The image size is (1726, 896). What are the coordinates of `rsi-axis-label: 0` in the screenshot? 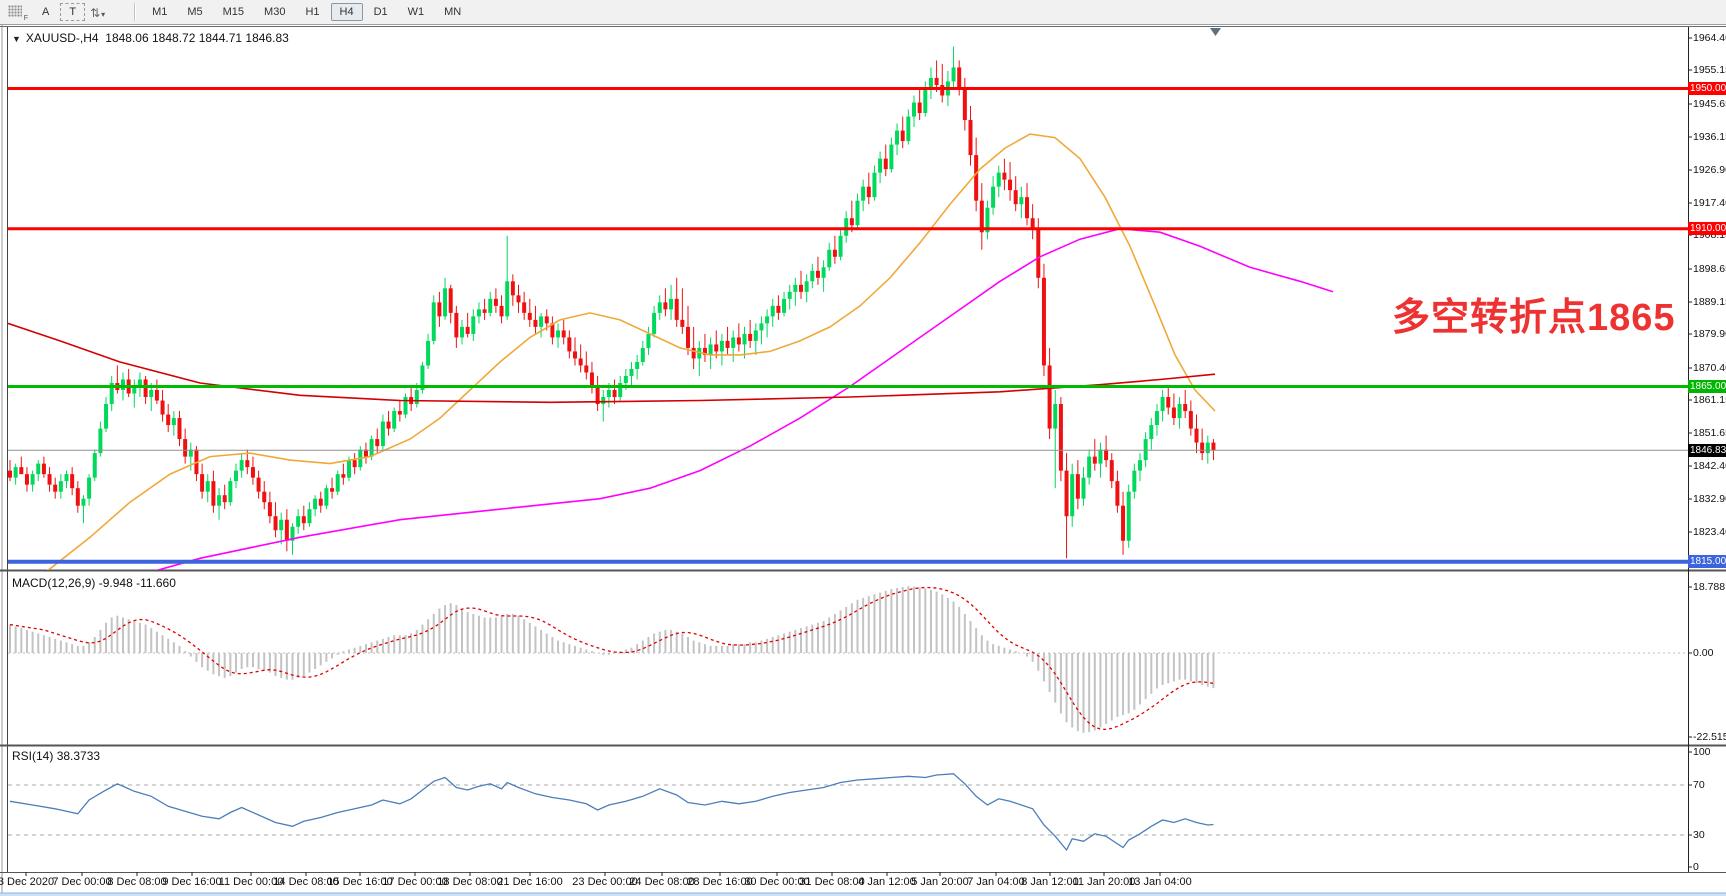 It's located at (1696, 867).